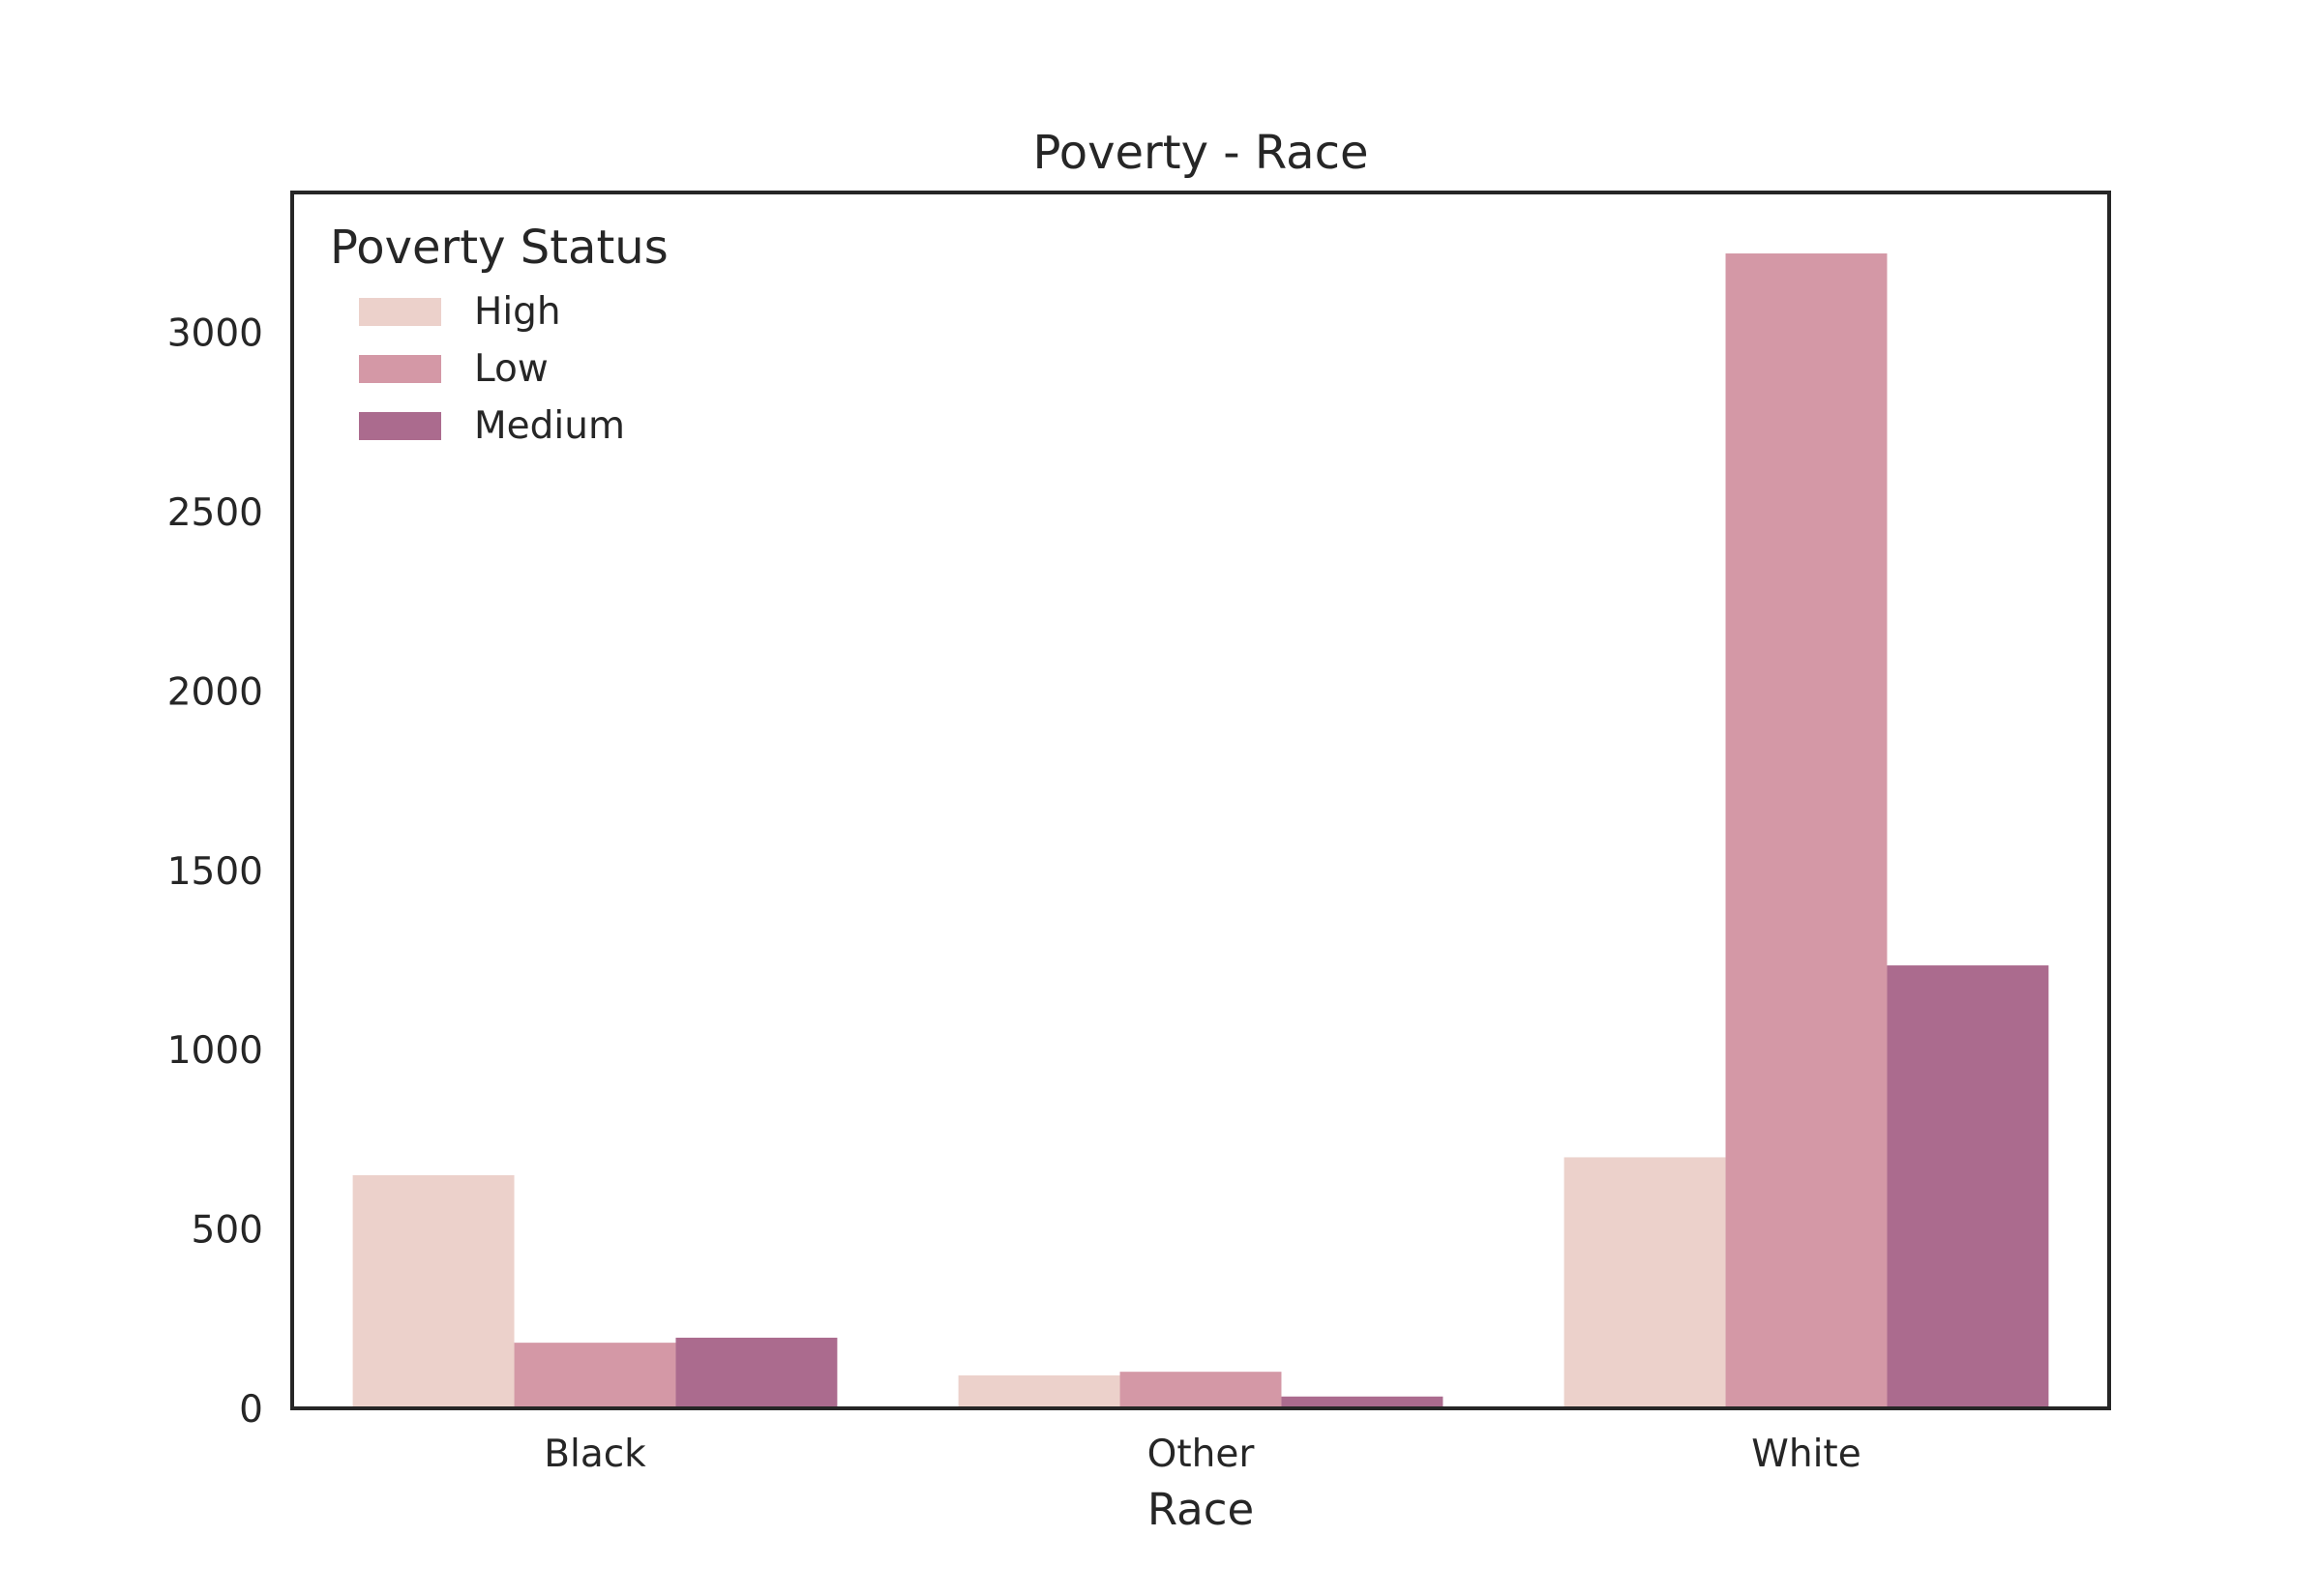 The image size is (2322, 1596). What do you see at coordinates (1039, 1391) in the screenshot?
I see `bar-other-high` at bounding box center [1039, 1391].